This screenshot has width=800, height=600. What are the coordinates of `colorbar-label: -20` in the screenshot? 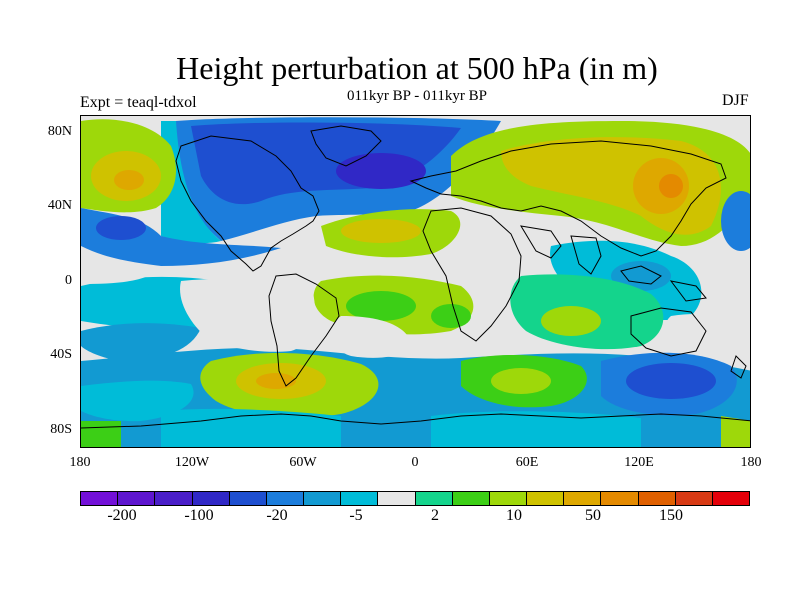 It's located at (277, 515).